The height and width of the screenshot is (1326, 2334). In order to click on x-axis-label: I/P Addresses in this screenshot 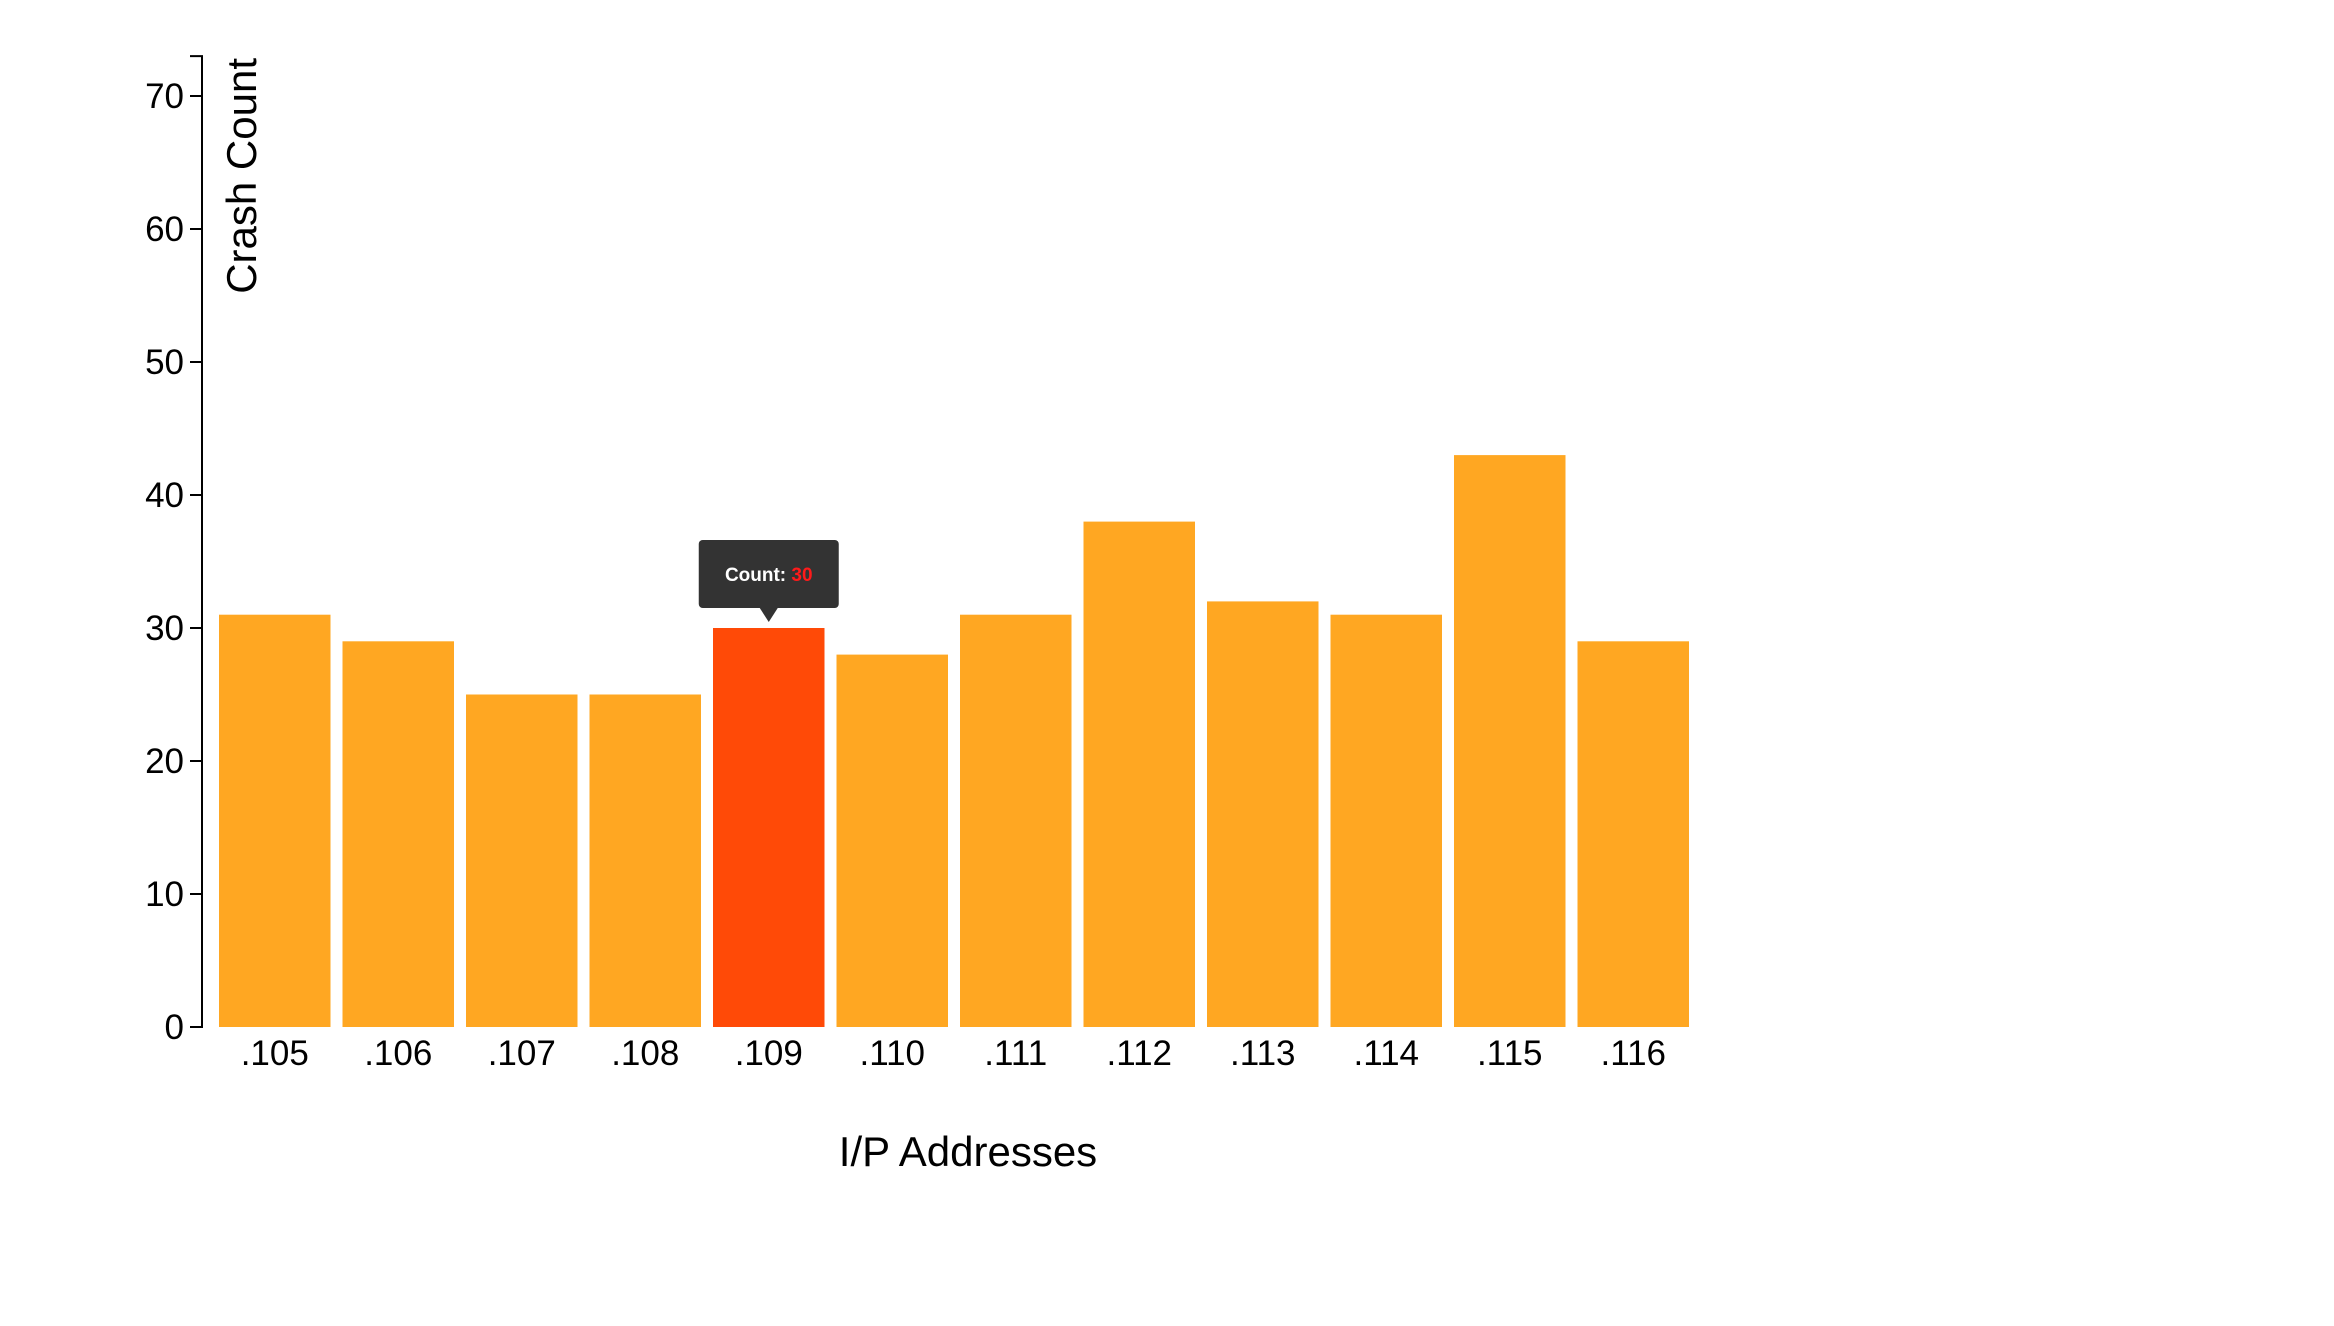, I will do `click(968, 1151)`.